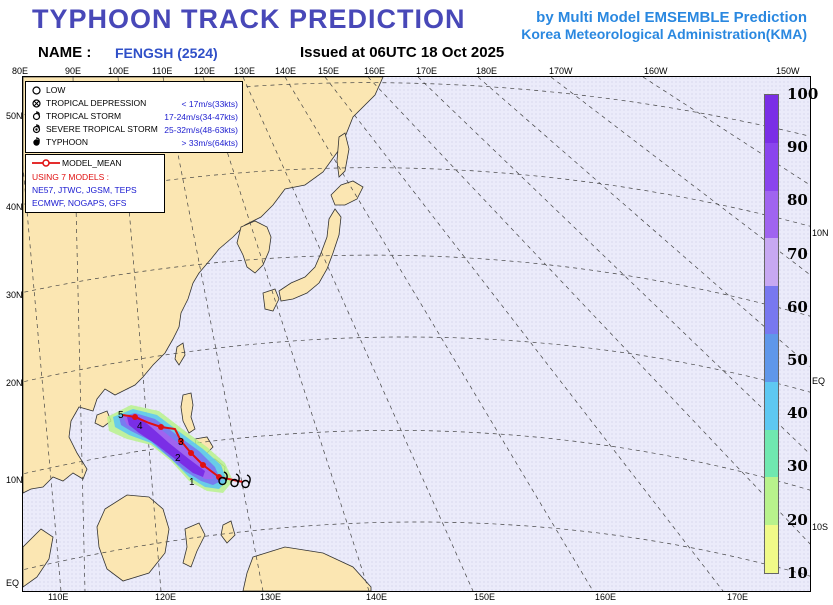 The width and height of the screenshot is (833, 605). I want to click on probability-swath, so click(170, 449).